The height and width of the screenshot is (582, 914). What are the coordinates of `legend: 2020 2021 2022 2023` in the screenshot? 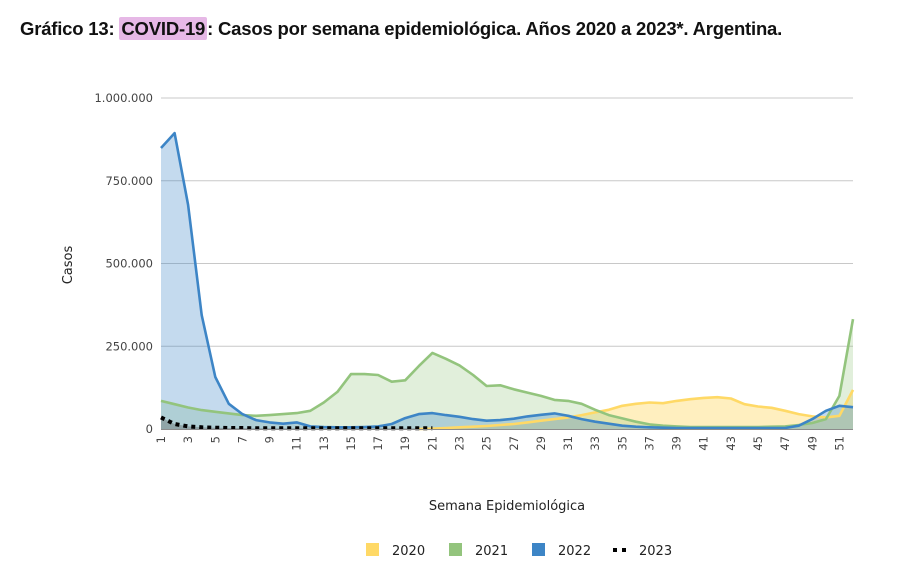 It's located at (519, 551).